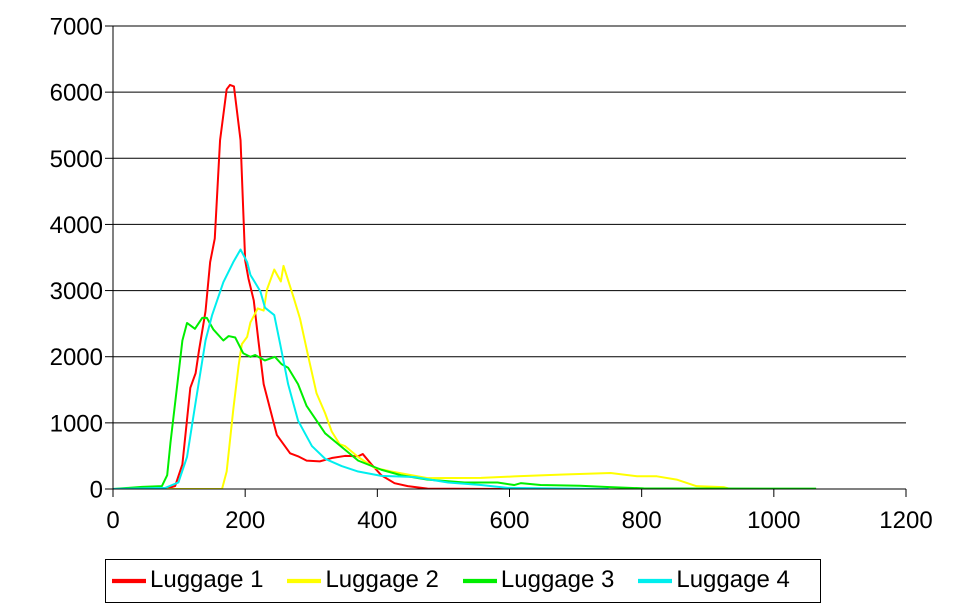 Image resolution: width=954 pixels, height=611 pixels. What do you see at coordinates (733, 580) in the screenshot?
I see `legend-label: Luggage 4` at bounding box center [733, 580].